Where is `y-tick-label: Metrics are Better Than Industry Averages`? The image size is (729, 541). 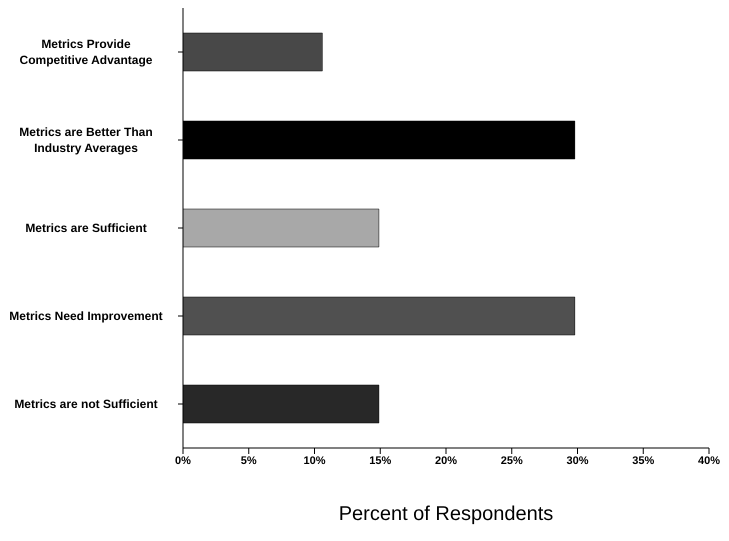
y-tick-label: Metrics are Better Than Industry Averages is located at coordinates (86, 140).